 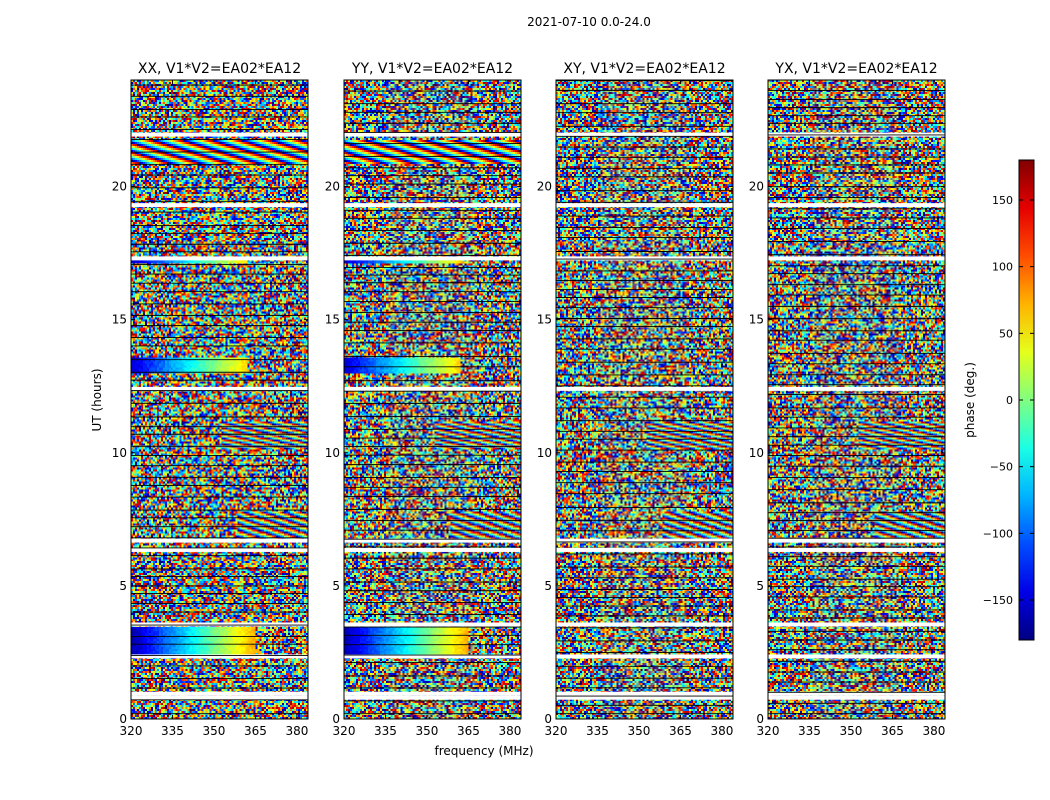 What do you see at coordinates (483, 751) in the screenshot?
I see `x-axis-label: frequency (MHz)` at bounding box center [483, 751].